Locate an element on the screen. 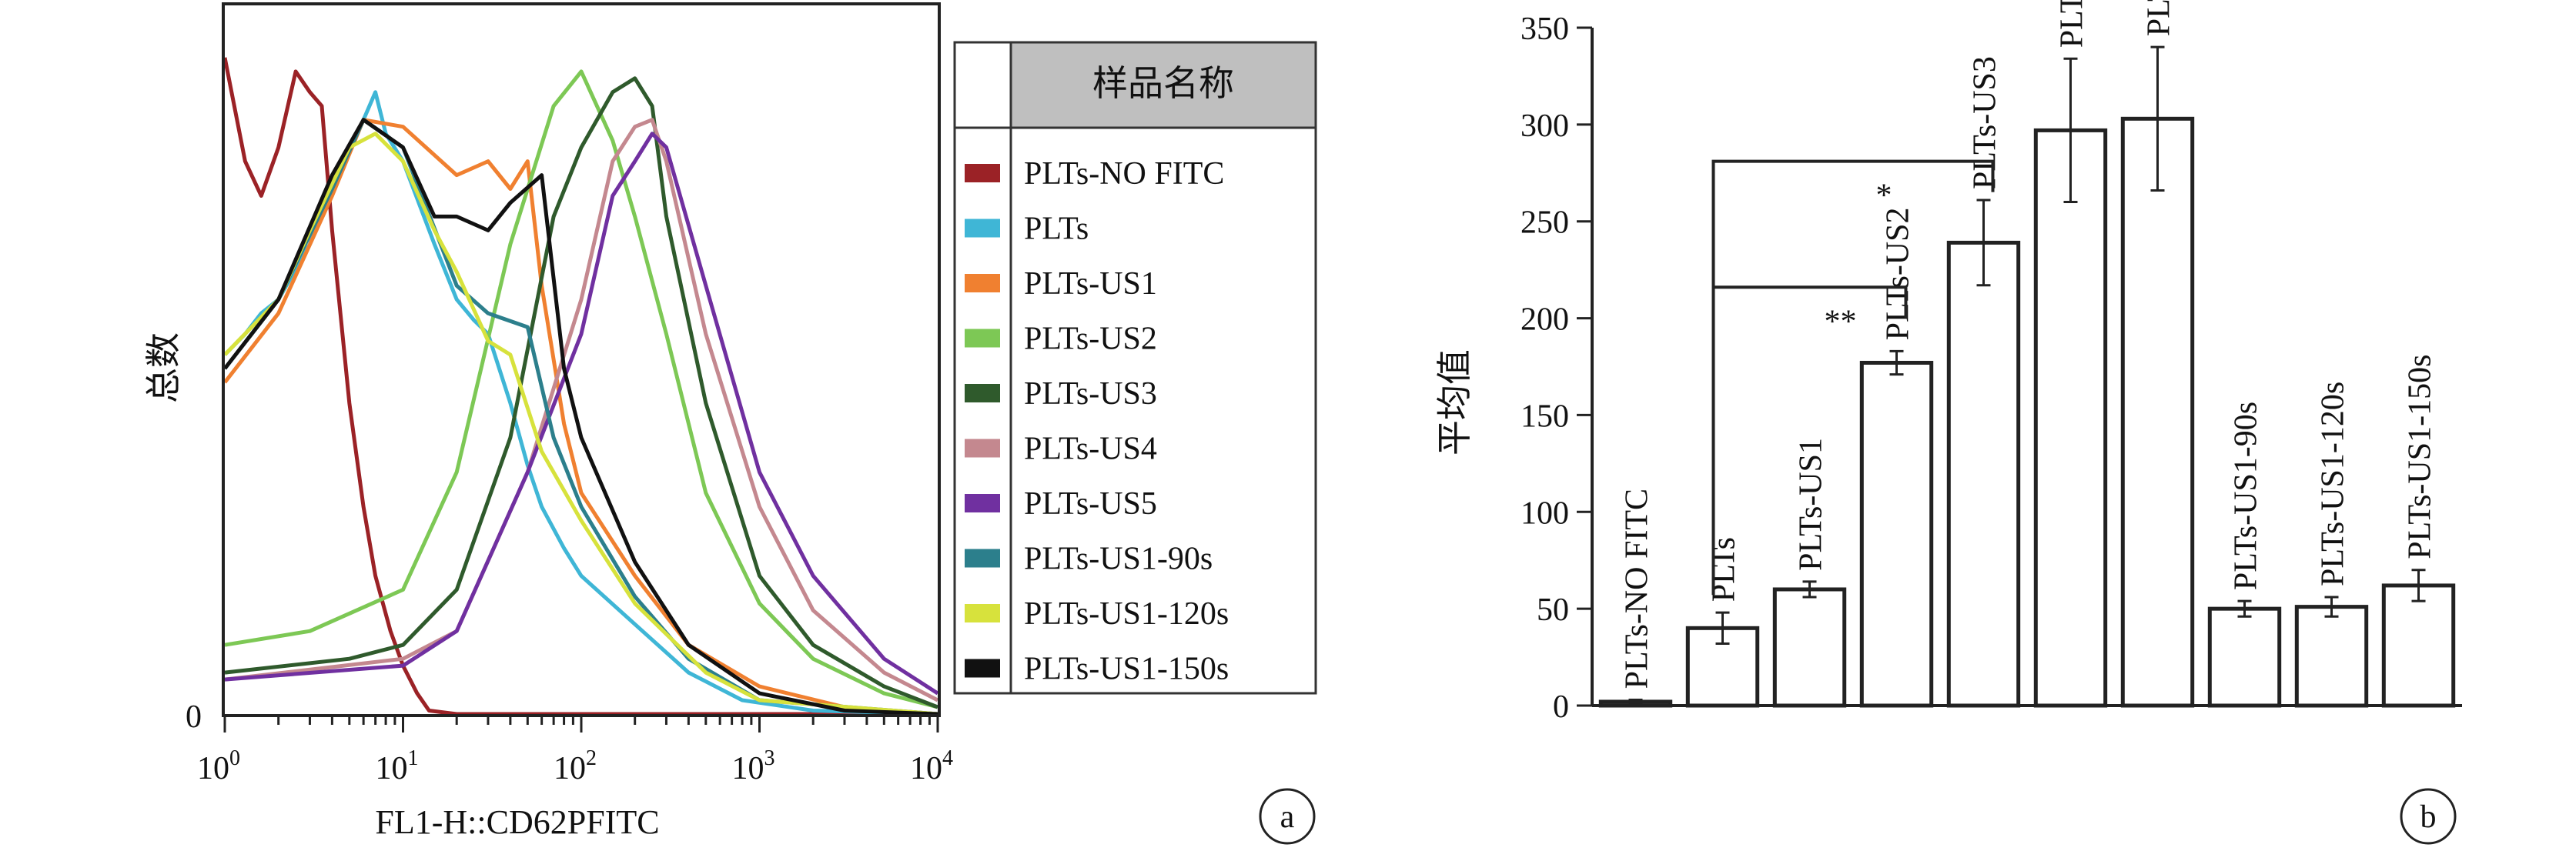 The height and width of the screenshot is (851, 2576). legend-swatch-plts is located at coordinates (983, 228).